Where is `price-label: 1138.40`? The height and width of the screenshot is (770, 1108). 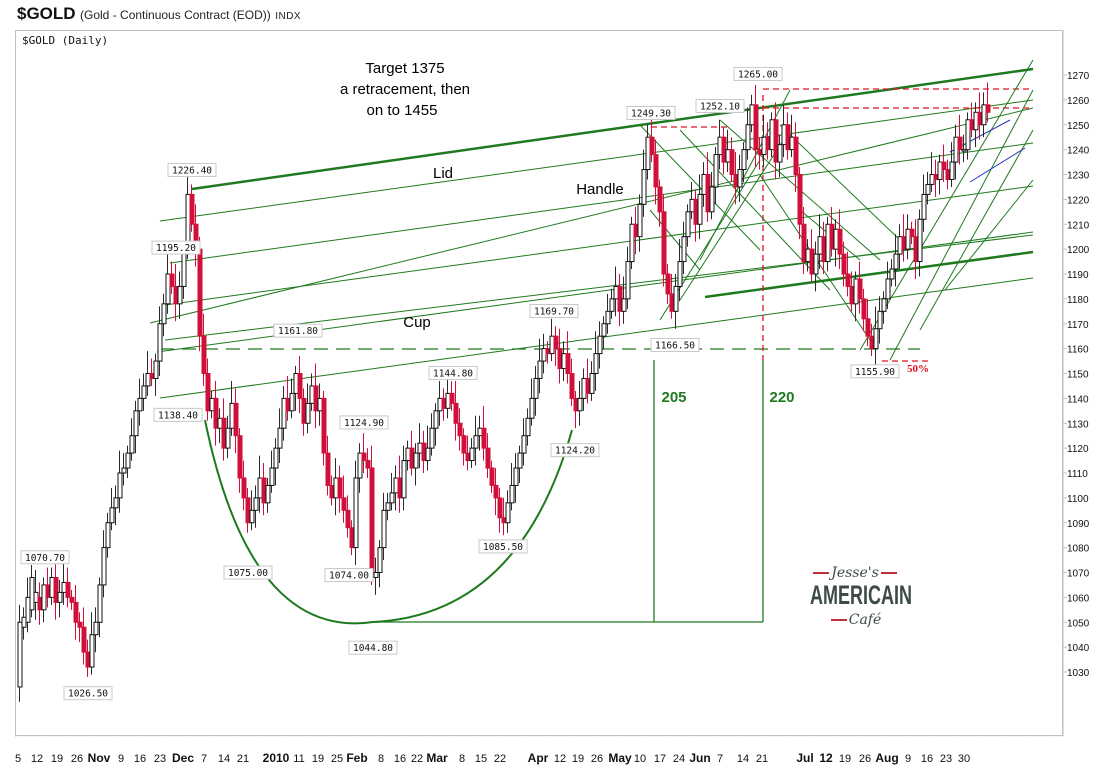 price-label: 1138.40 is located at coordinates (178, 414).